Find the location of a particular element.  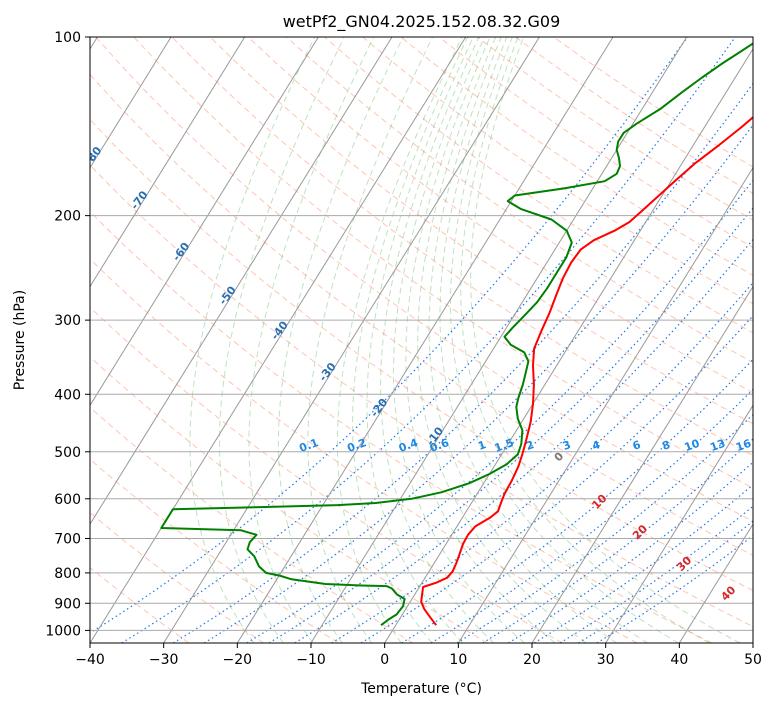

x-tick-label: 0 is located at coordinates (384, 660).